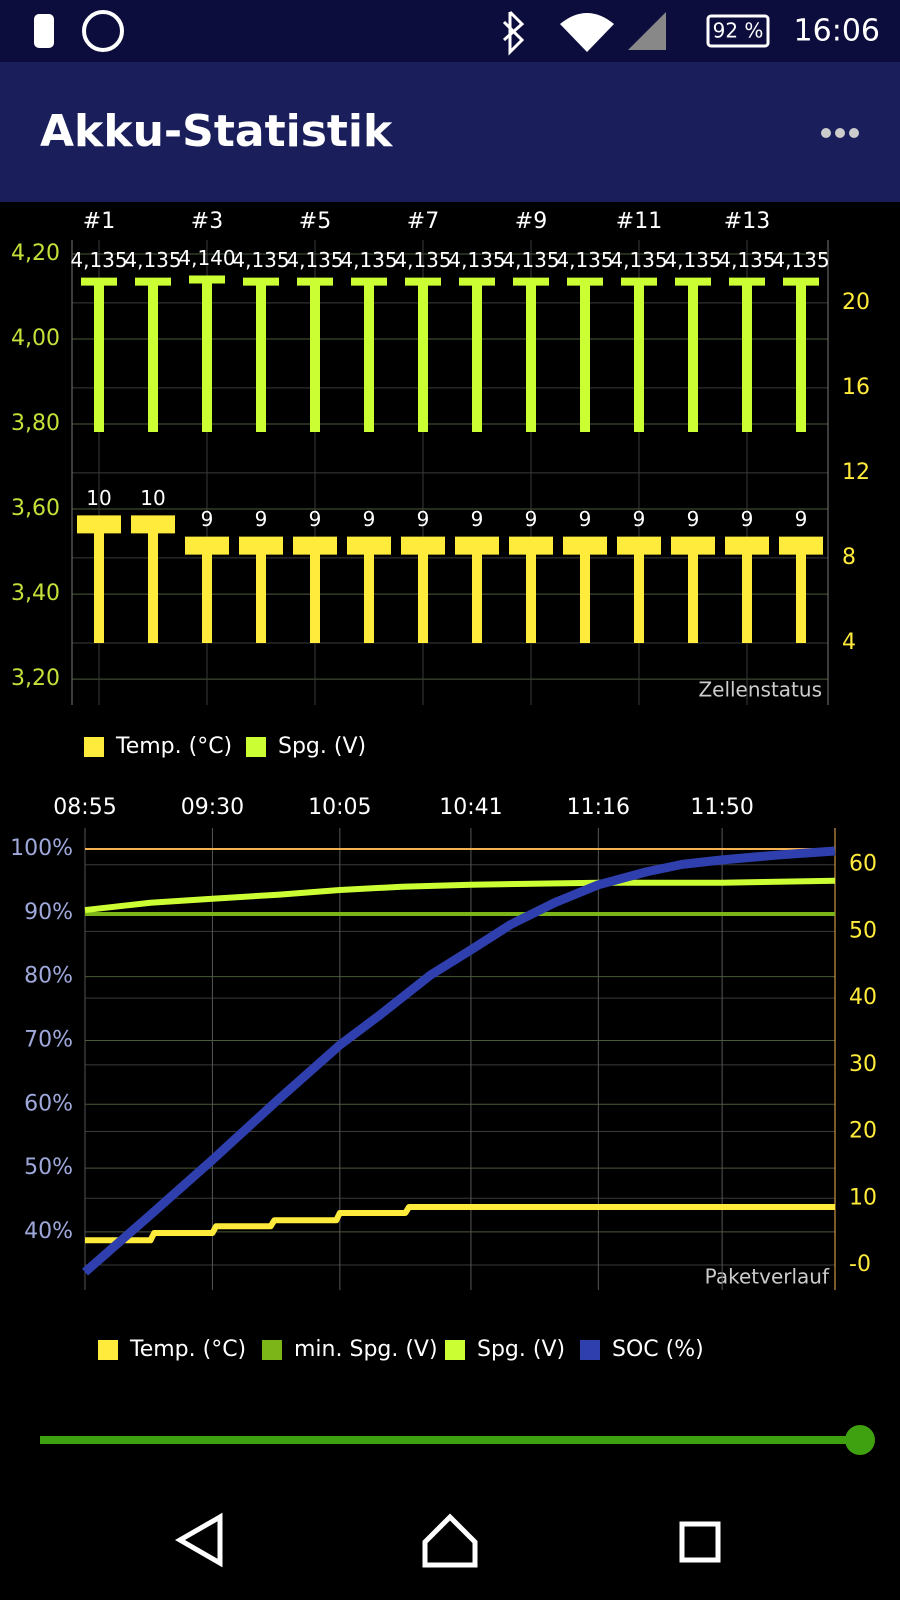  I want to click on status-bar, so click(450, 31).